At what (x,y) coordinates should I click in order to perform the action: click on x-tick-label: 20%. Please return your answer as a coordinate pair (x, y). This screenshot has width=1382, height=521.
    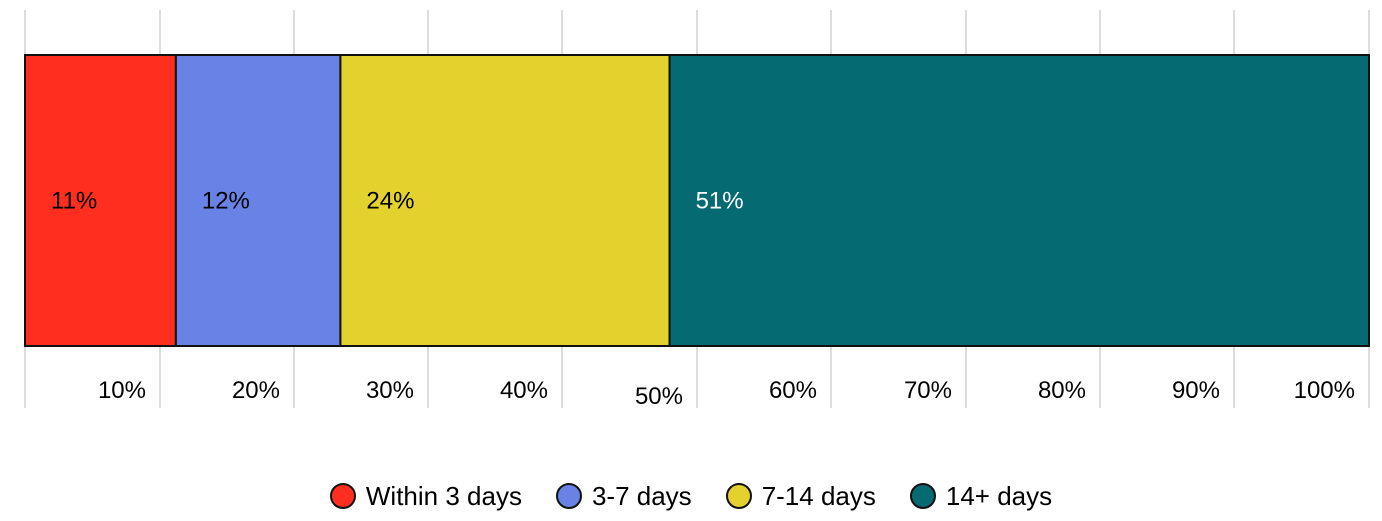
    Looking at the image, I should click on (256, 390).